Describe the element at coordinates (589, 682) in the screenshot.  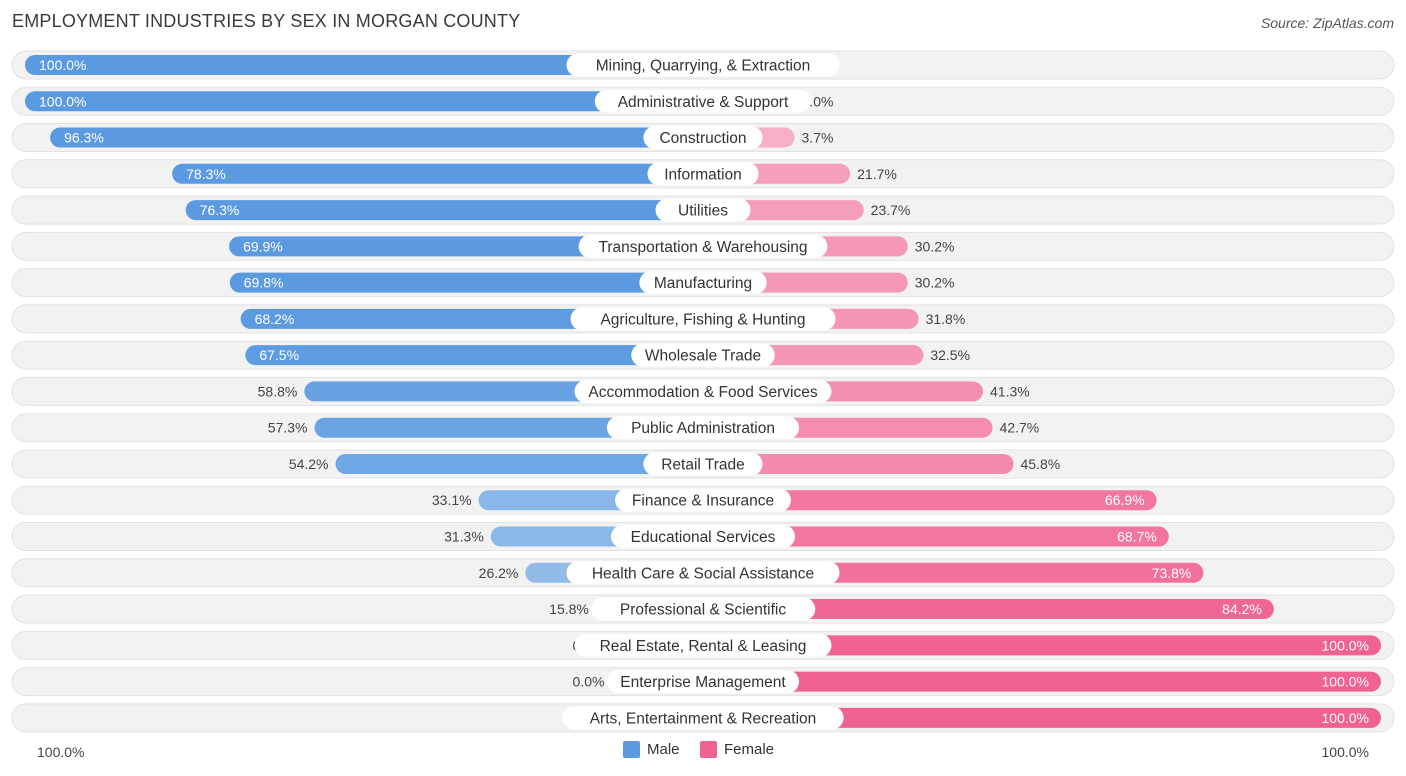
I see `male-value-label: 0.0%` at that location.